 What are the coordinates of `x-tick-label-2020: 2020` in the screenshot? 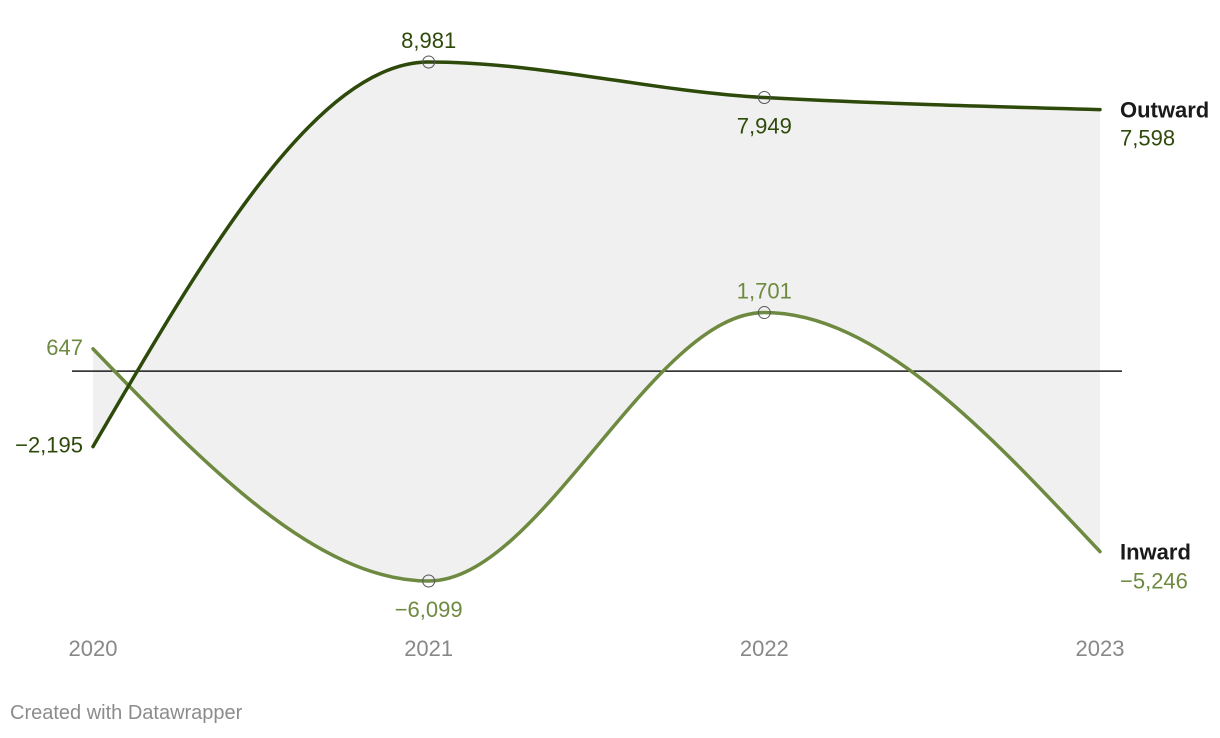 It's located at (93, 648).